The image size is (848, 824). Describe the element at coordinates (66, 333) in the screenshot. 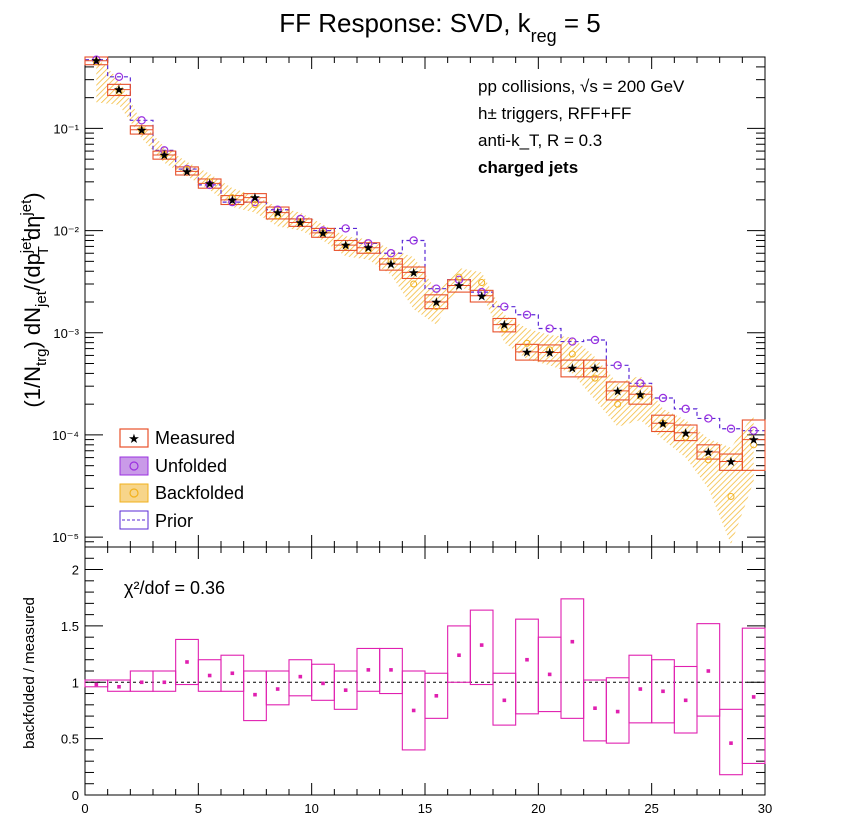

I see `top-y-tick-label: 10⁻³` at that location.